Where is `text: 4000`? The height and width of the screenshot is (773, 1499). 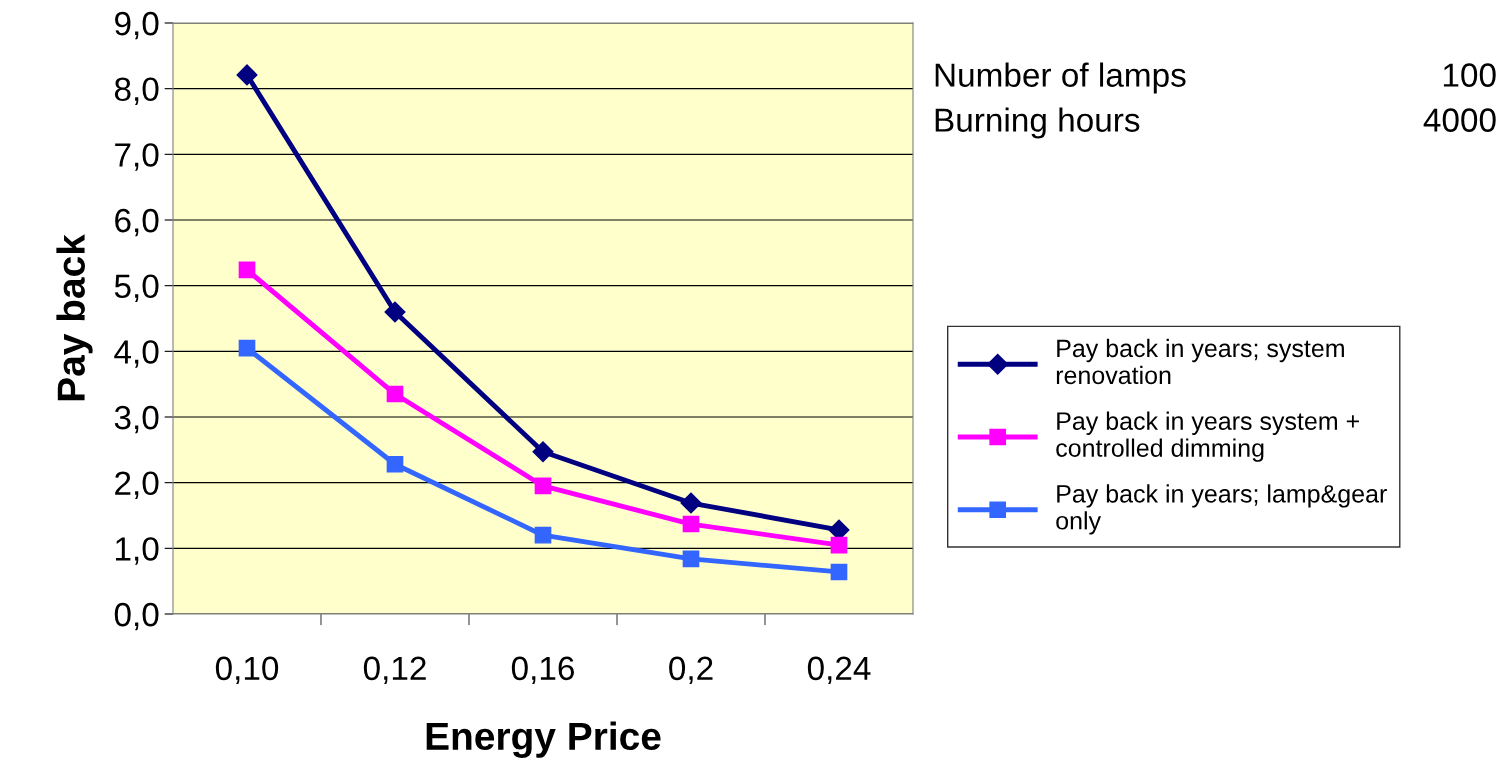 text: 4000 is located at coordinates (1459, 120).